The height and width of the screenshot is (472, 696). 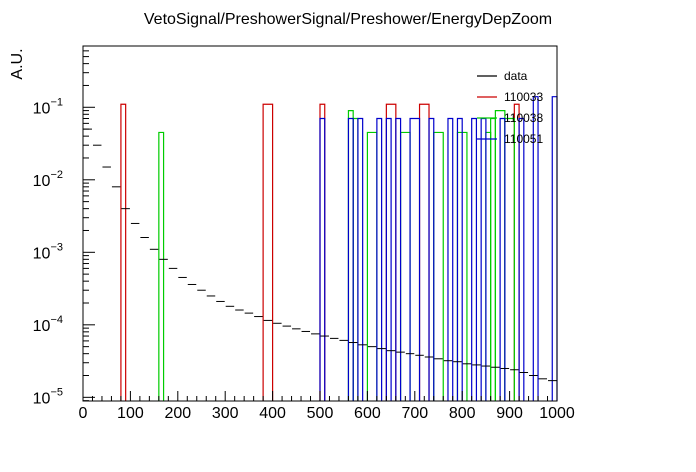 I want to click on y-tick-exponent: −4, so click(x=56, y=320).